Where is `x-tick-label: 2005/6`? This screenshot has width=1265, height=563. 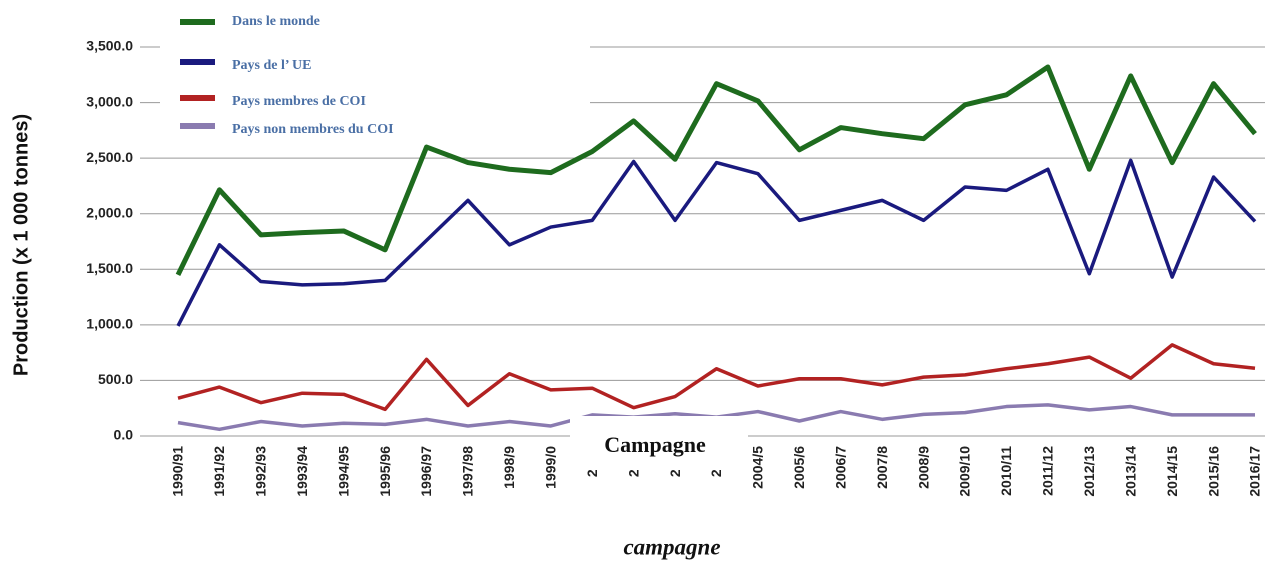 x-tick-label: 2005/6 is located at coordinates (799, 467).